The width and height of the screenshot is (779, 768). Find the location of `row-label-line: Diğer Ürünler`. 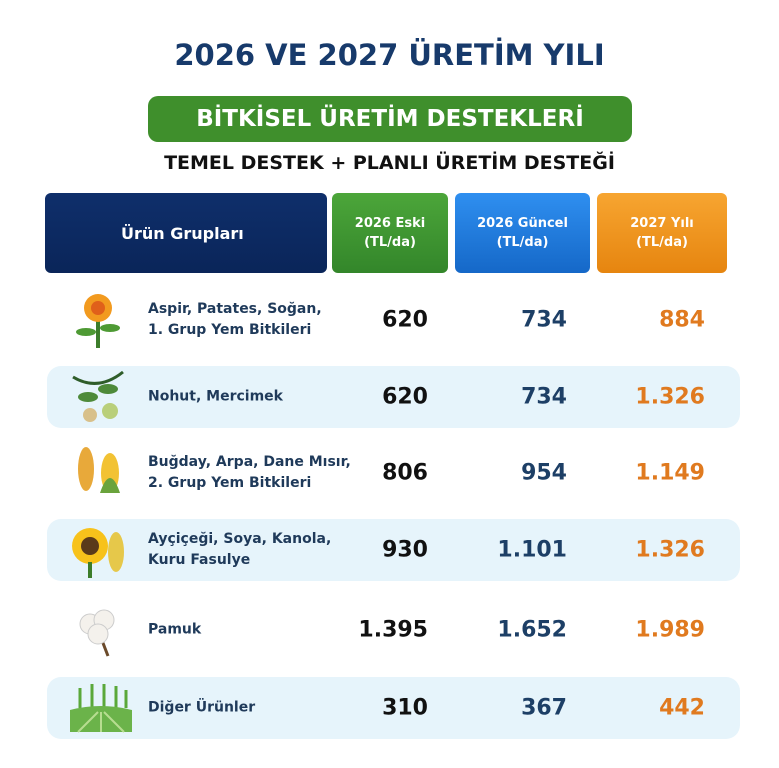

row-label-line: Diğer Ürünler is located at coordinates (202, 707).